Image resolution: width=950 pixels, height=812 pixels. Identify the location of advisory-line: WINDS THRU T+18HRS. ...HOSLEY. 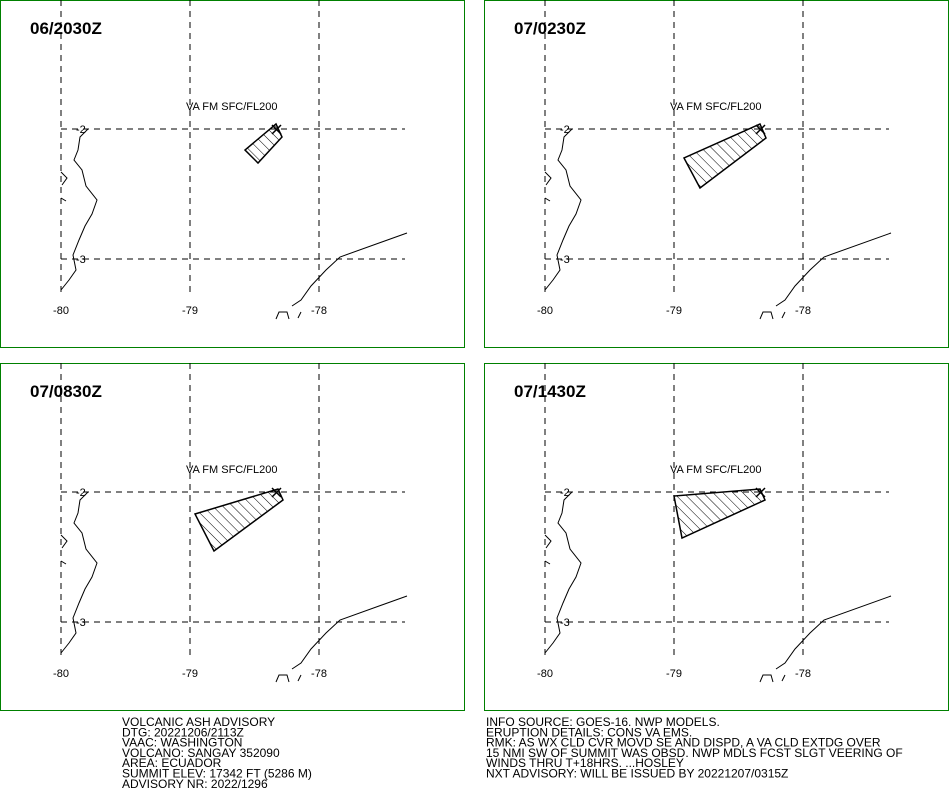
(585, 763).